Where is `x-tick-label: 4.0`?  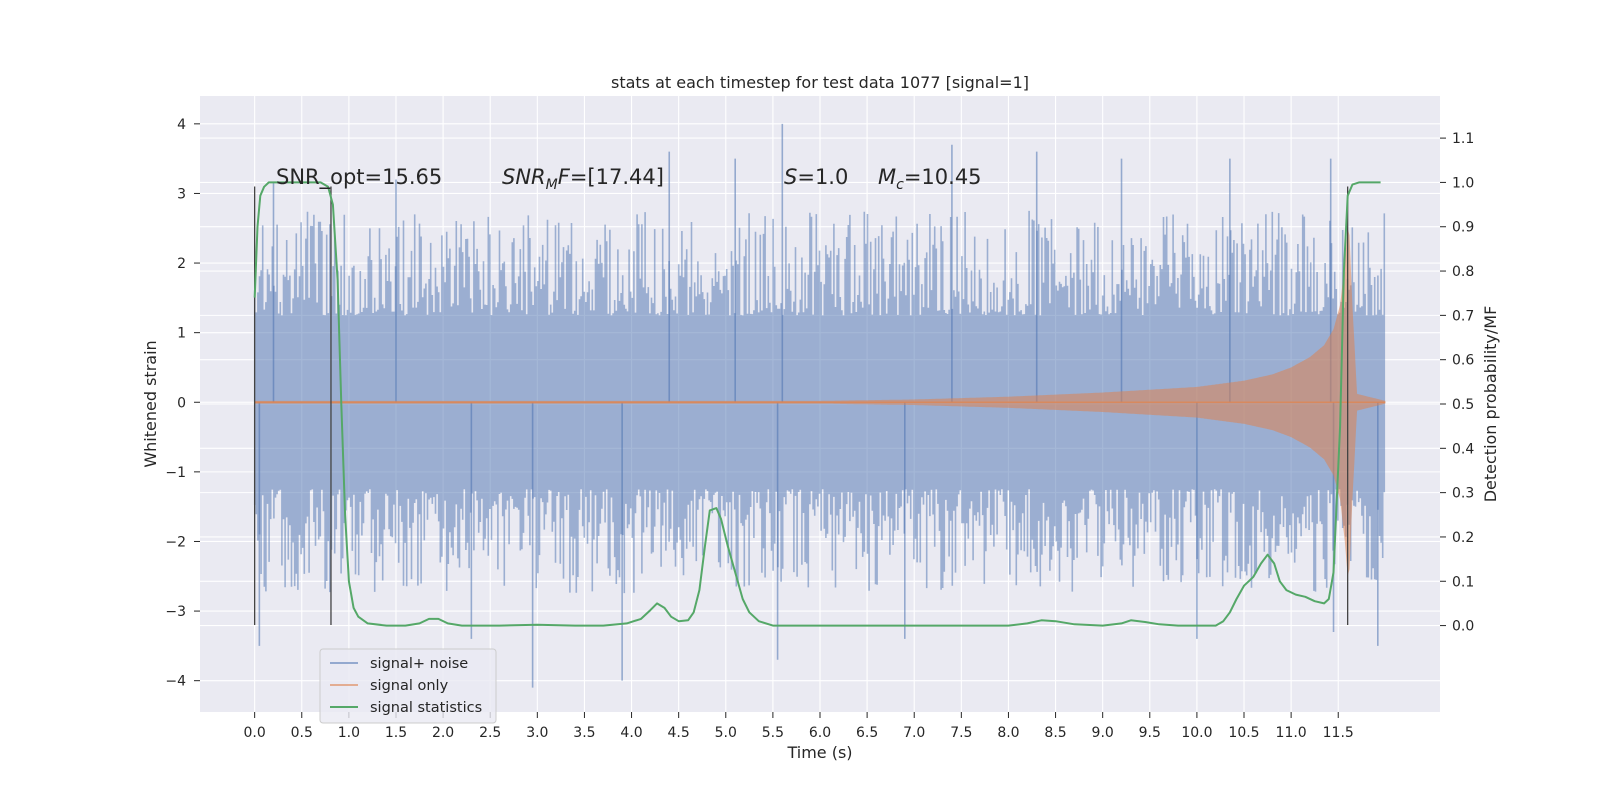 x-tick-label: 4.0 is located at coordinates (631, 733).